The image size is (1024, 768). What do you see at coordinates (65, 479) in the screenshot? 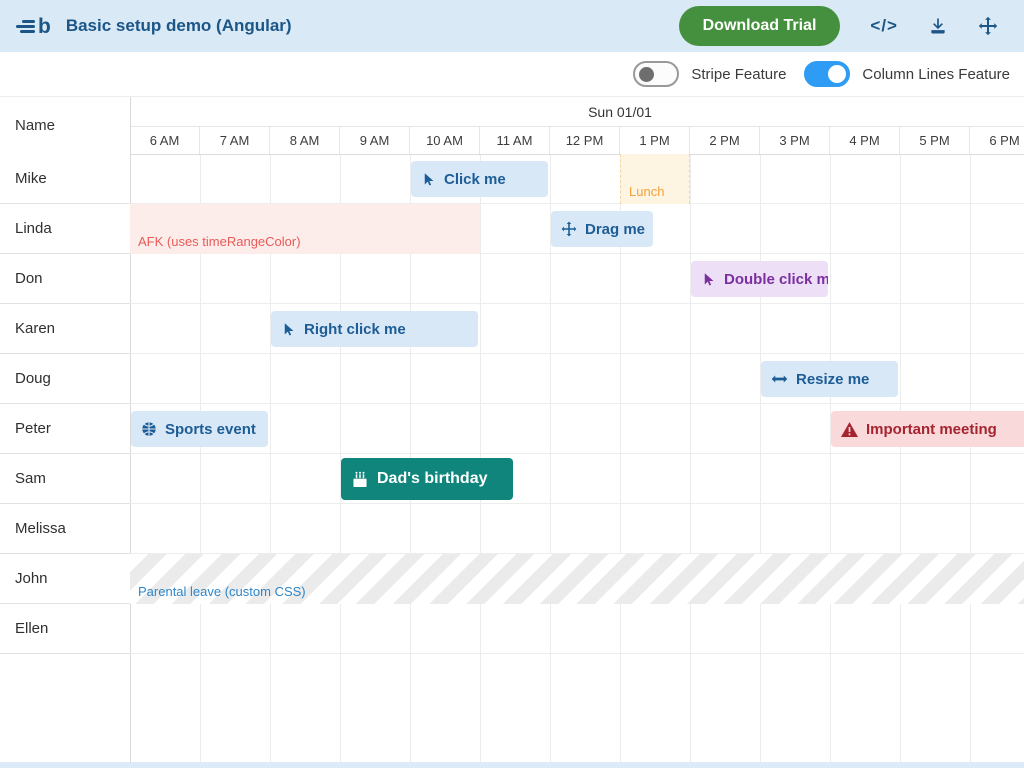
I see `resource-name-cell: Sam` at bounding box center [65, 479].